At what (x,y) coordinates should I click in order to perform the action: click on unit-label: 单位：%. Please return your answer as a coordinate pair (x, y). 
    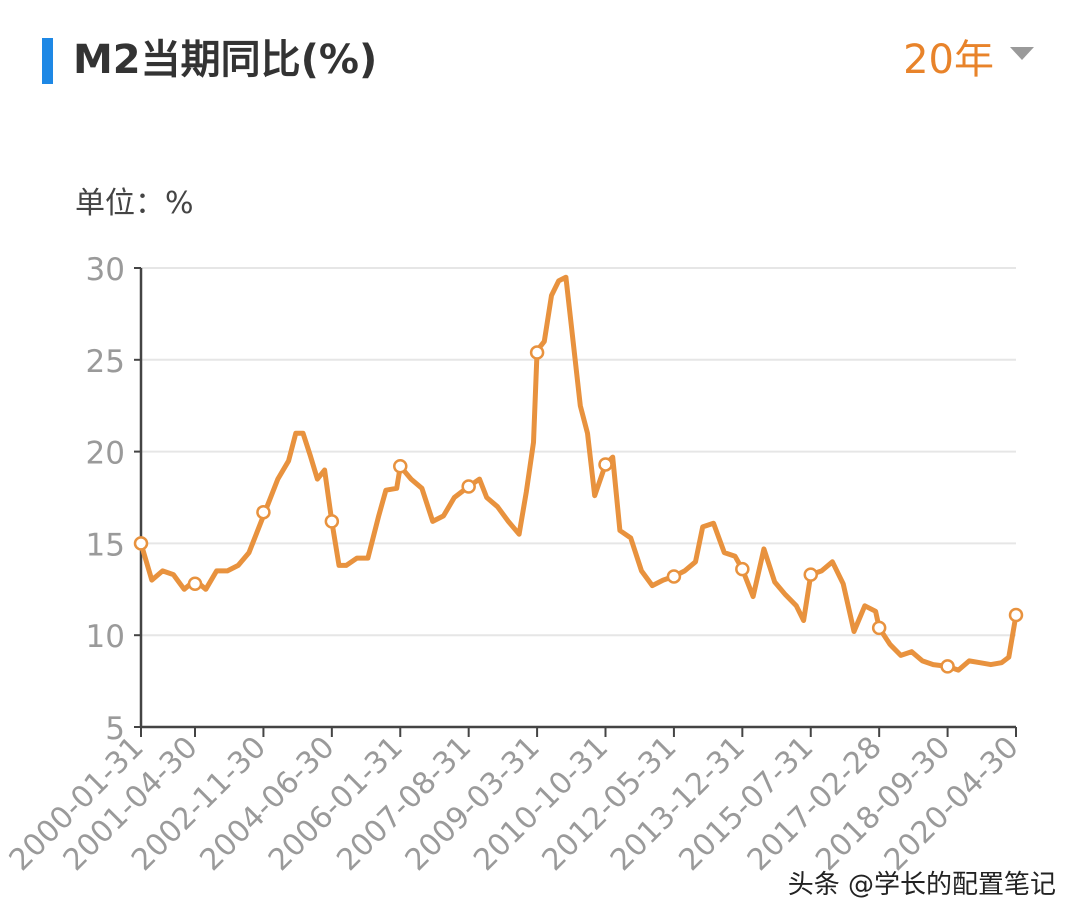
    Looking at the image, I should click on (134, 203).